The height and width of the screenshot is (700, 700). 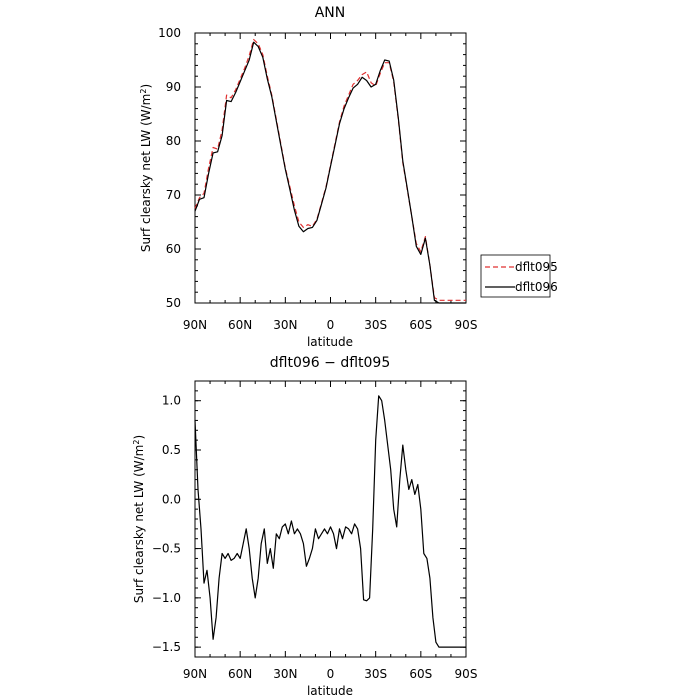 What do you see at coordinates (330, 363) in the screenshot?
I see `panel-bottom-title: dflt096 − dflt095` at bounding box center [330, 363].